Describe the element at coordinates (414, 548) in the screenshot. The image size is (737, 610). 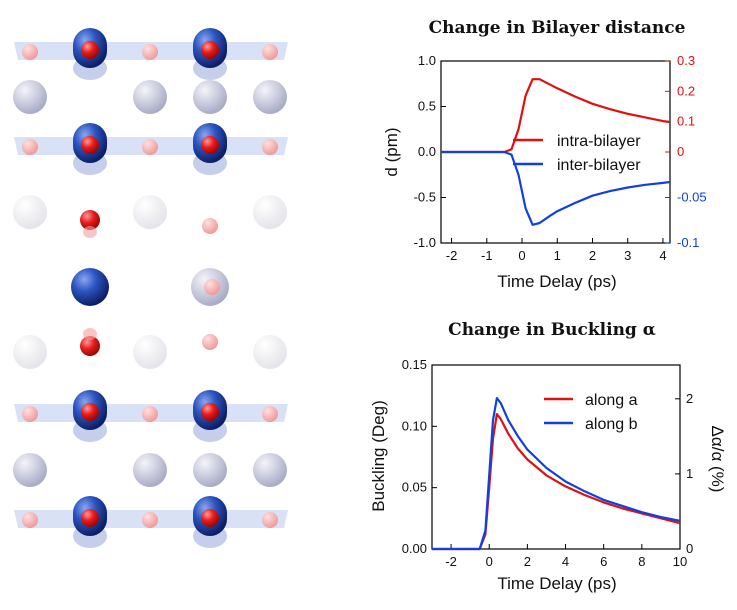
I see `y-tick-label: 0.00` at that location.